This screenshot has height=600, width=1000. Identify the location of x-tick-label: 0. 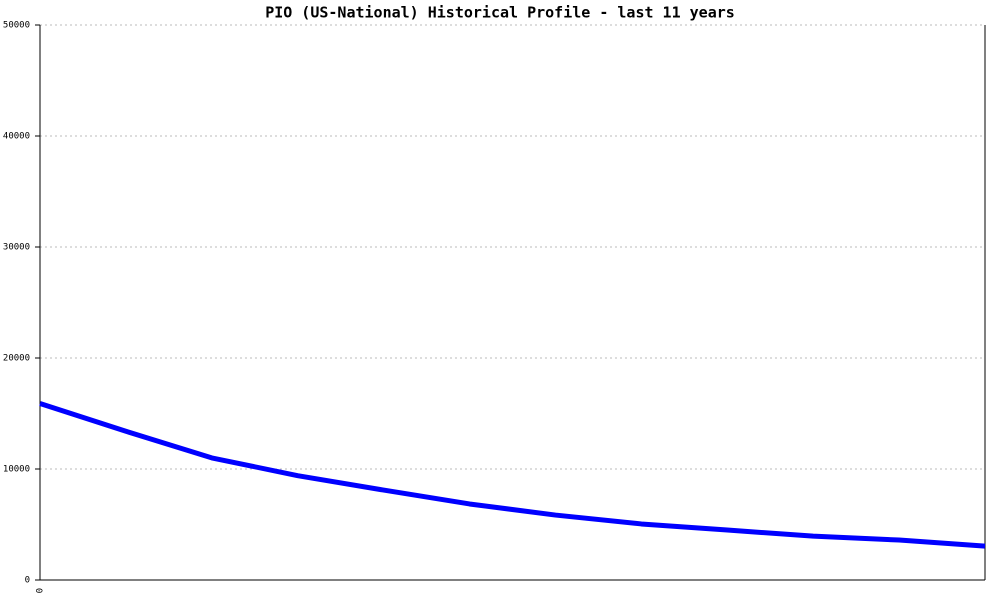
(41, 590).